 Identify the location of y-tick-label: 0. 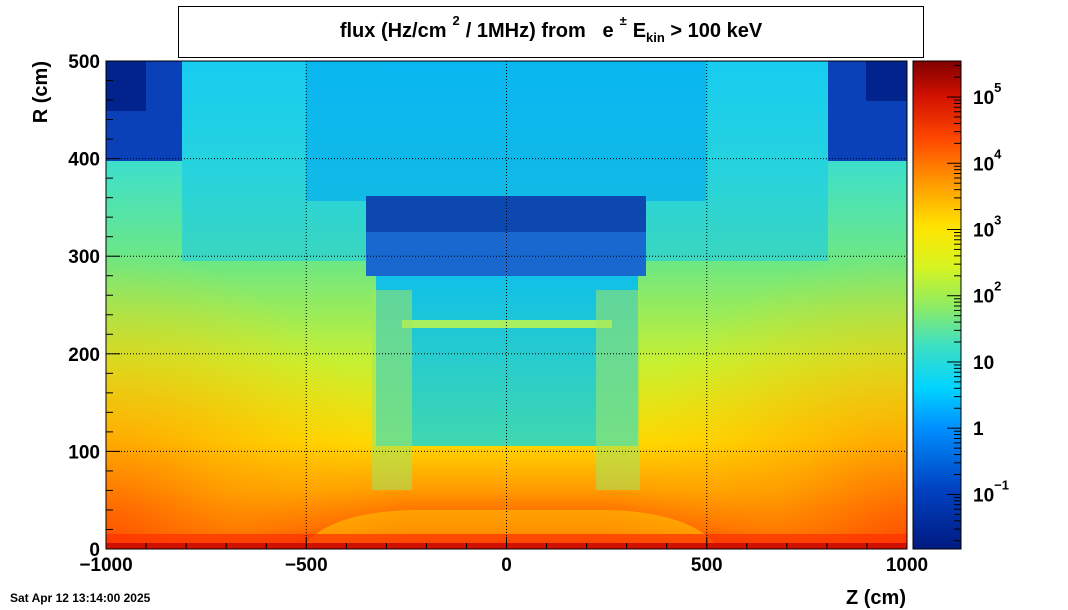
(94, 550).